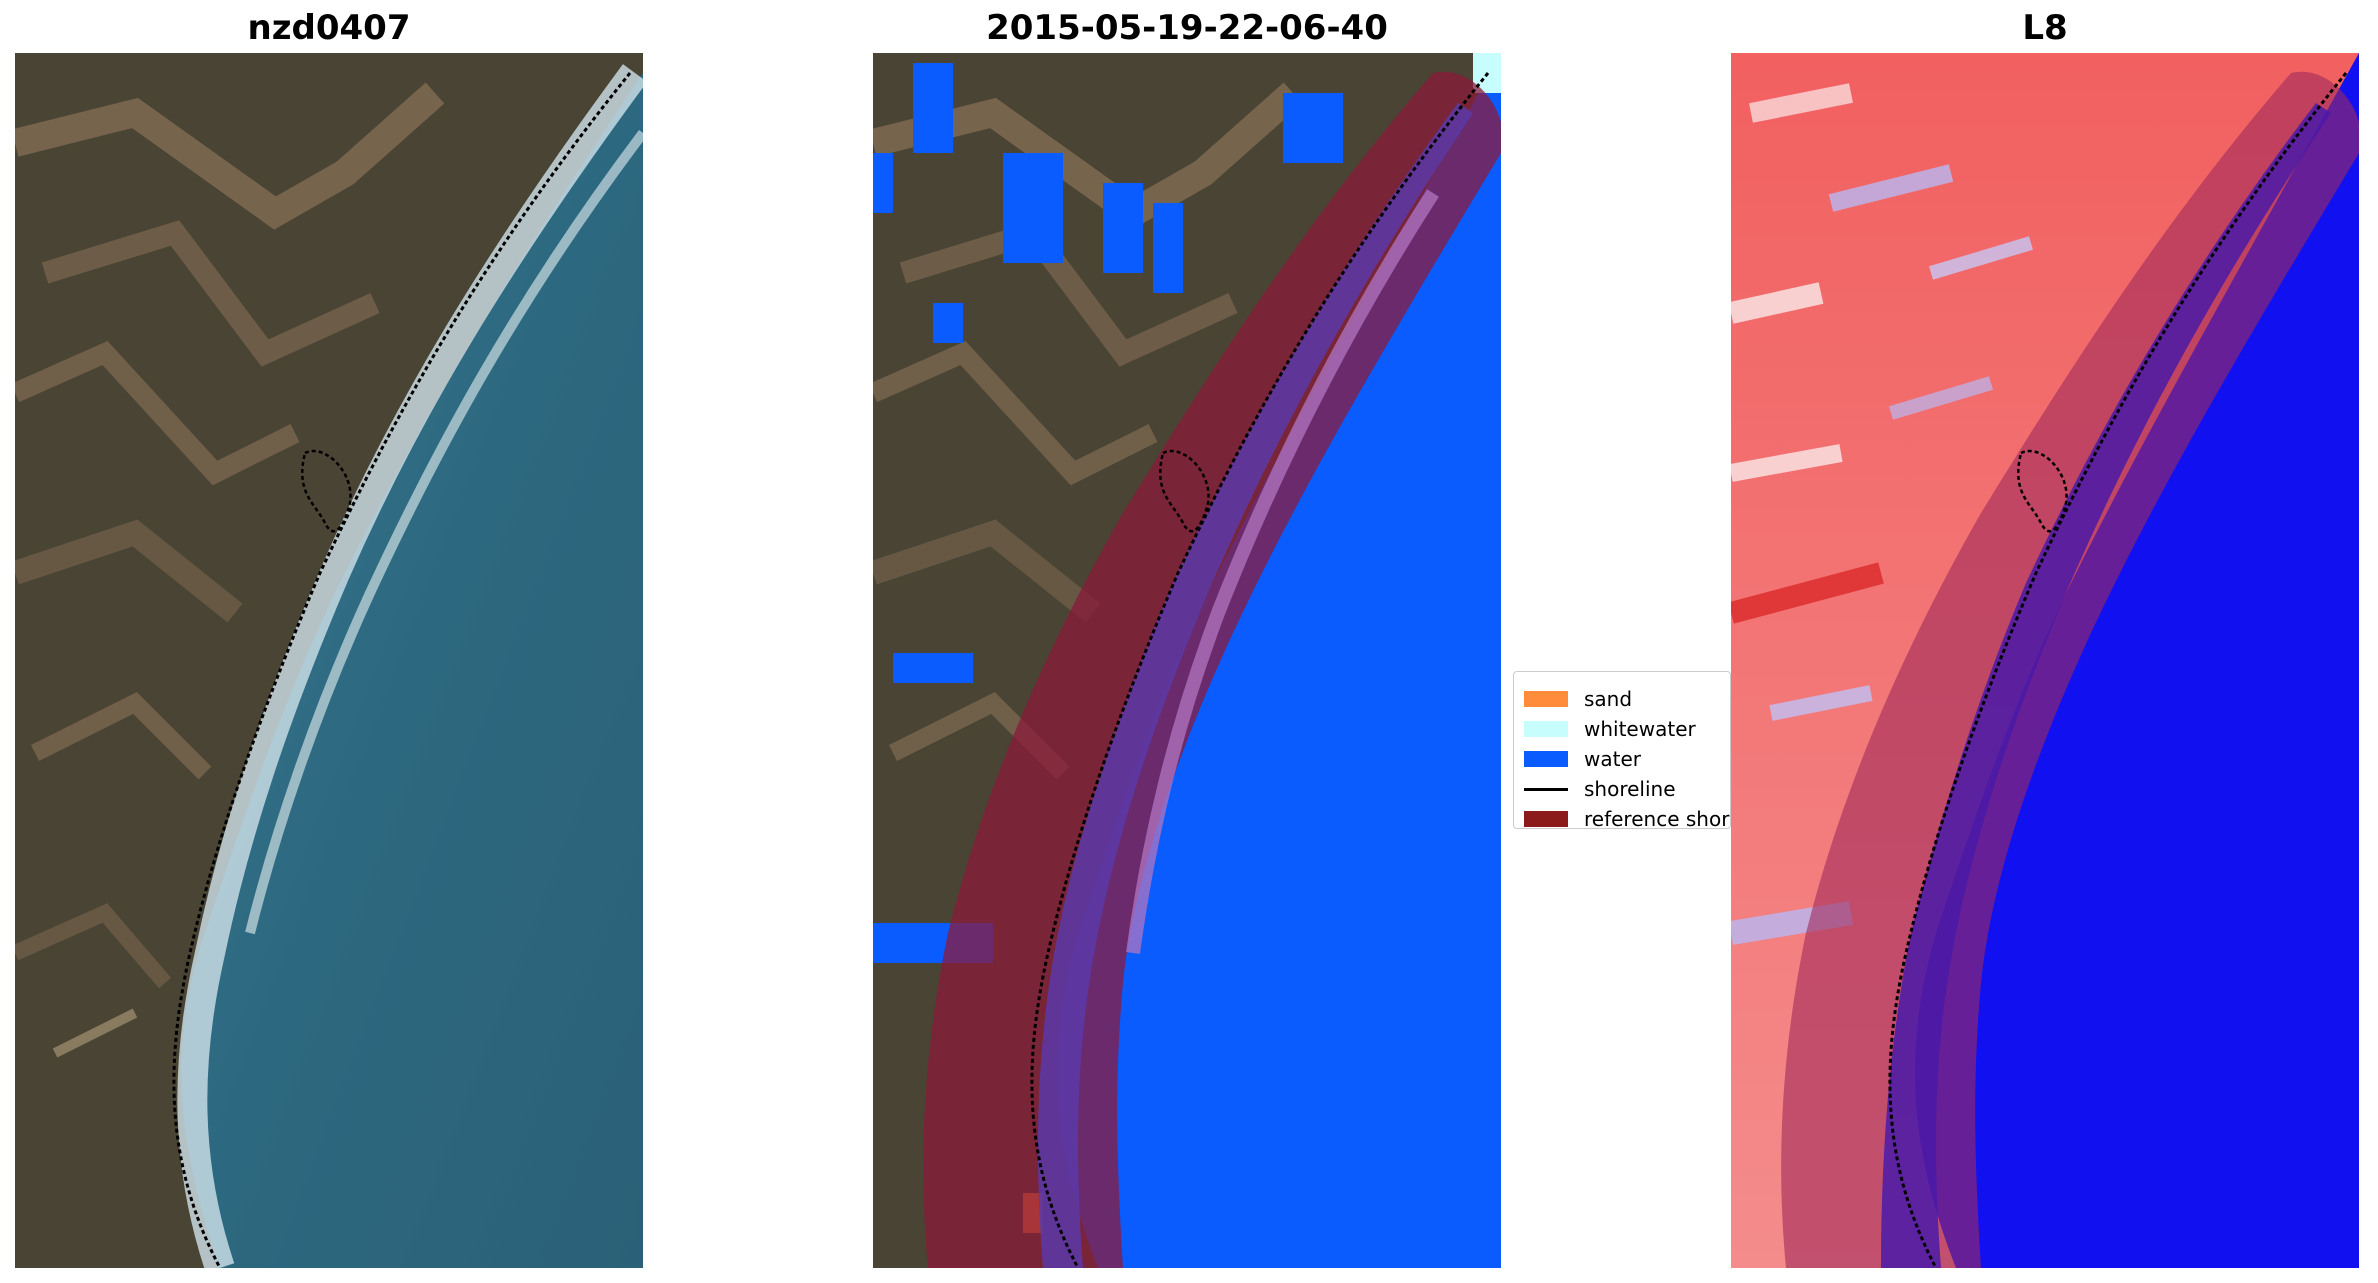 The width and height of the screenshot is (2378, 1283). I want to click on whitewater-swatch-icon, so click(1546, 729).